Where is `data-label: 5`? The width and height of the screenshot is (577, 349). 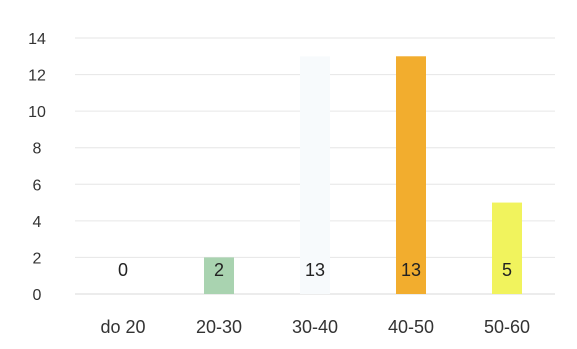 data-label: 5 is located at coordinates (507, 270).